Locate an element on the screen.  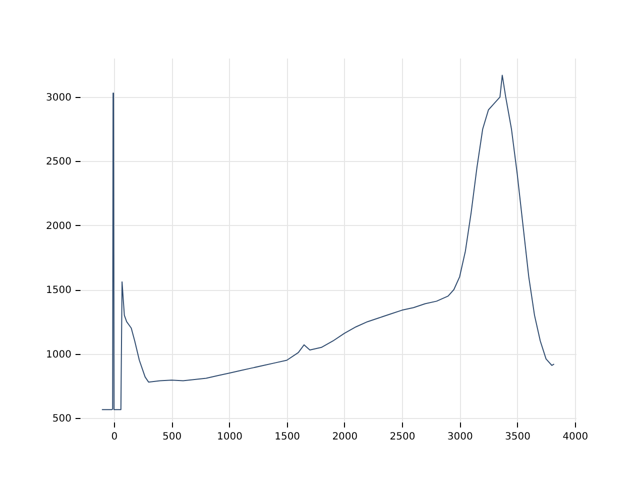
x-tick-label: 1000 is located at coordinates (229, 437).